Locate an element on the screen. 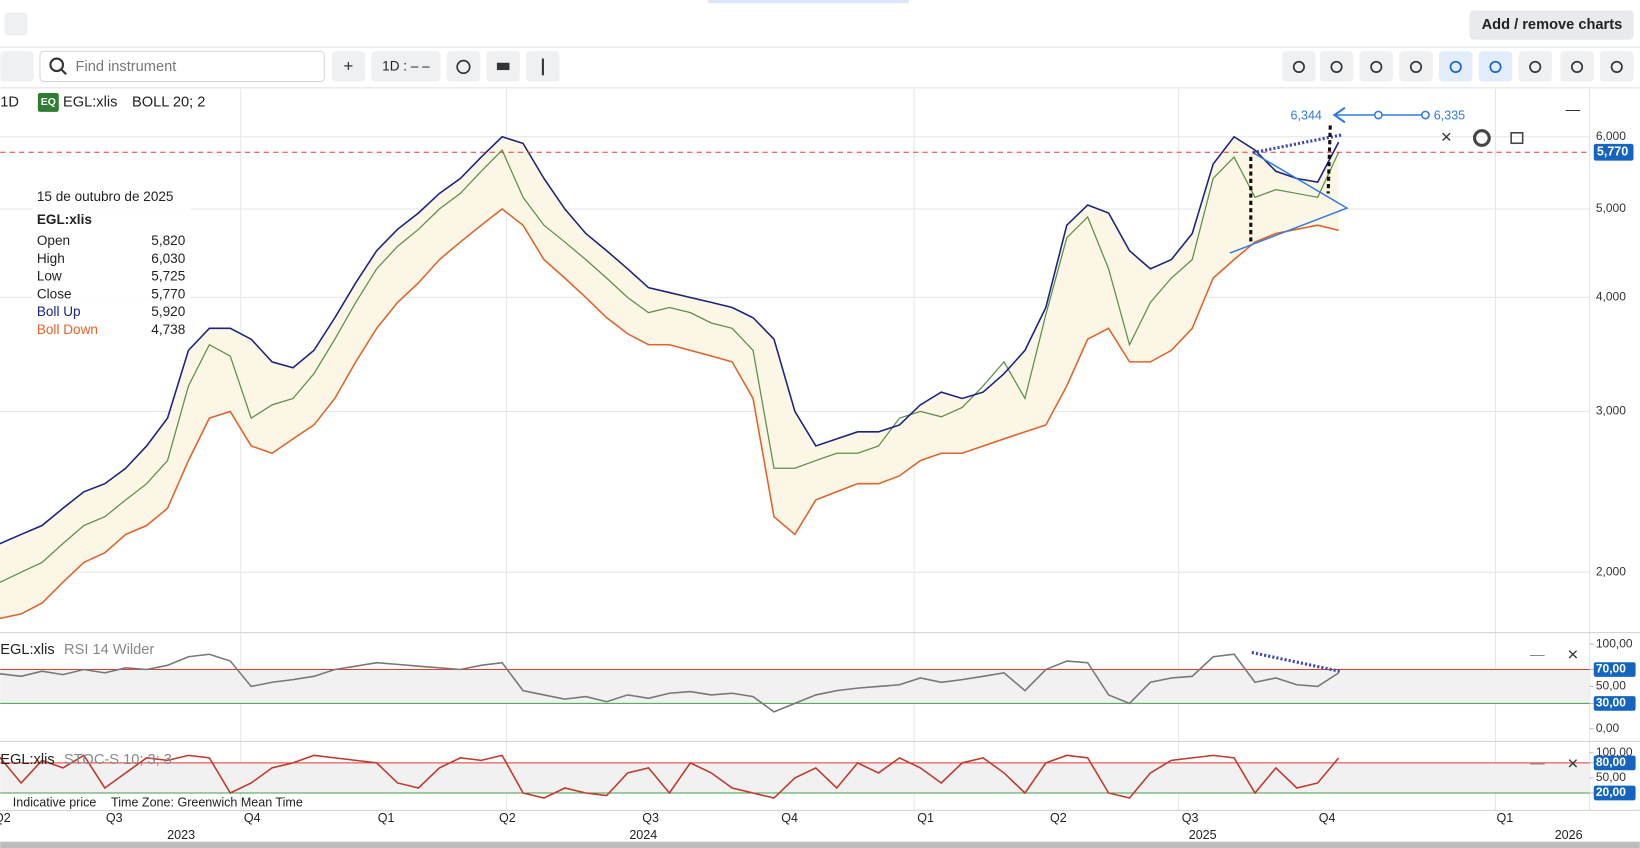 The image size is (1640, 848). x-year-label: 2025 is located at coordinates (1203, 835).